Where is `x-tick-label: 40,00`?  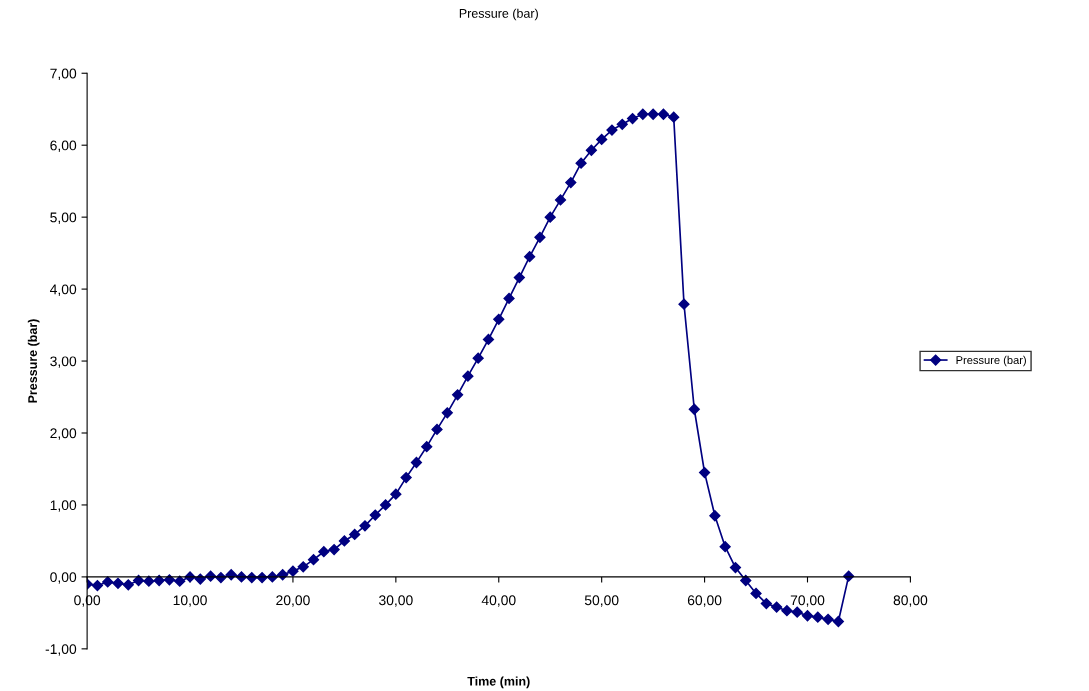
x-tick-label: 40,00 is located at coordinates (498, 601).